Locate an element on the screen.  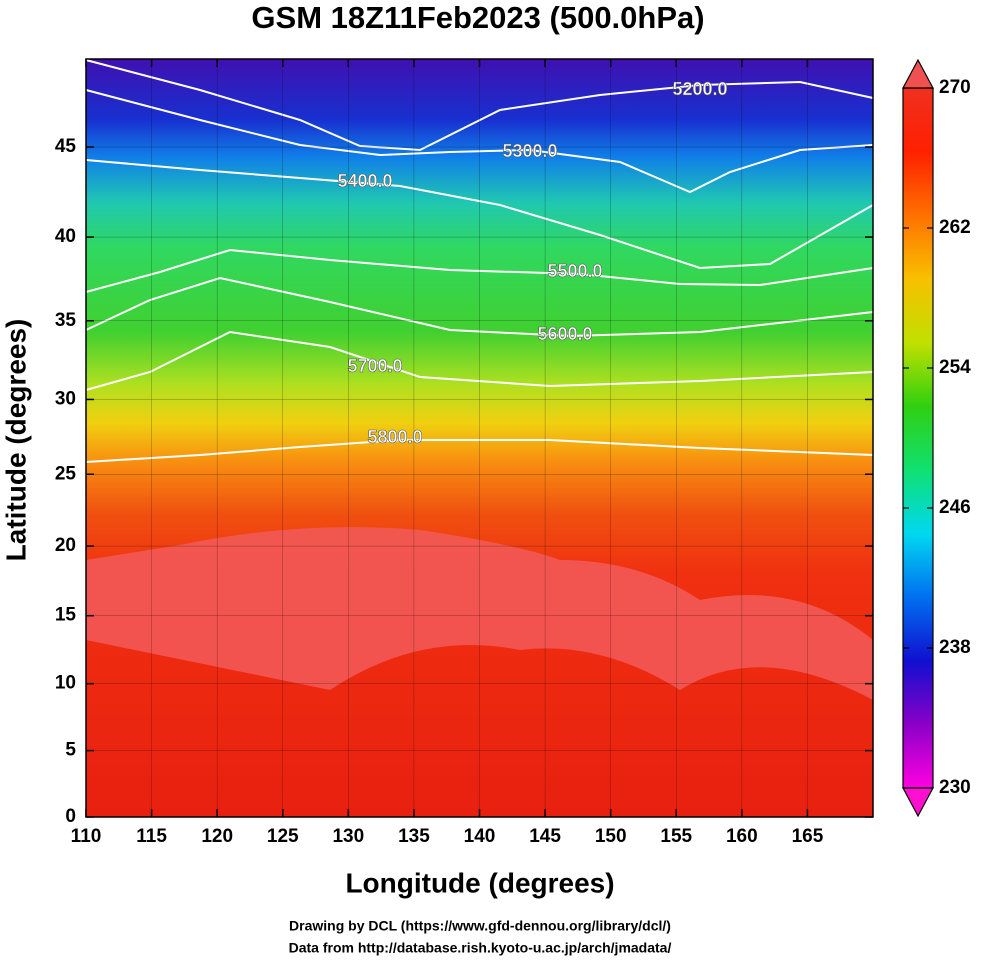
colorbar-tick-label: 262 is located at coordinates (955, 227).